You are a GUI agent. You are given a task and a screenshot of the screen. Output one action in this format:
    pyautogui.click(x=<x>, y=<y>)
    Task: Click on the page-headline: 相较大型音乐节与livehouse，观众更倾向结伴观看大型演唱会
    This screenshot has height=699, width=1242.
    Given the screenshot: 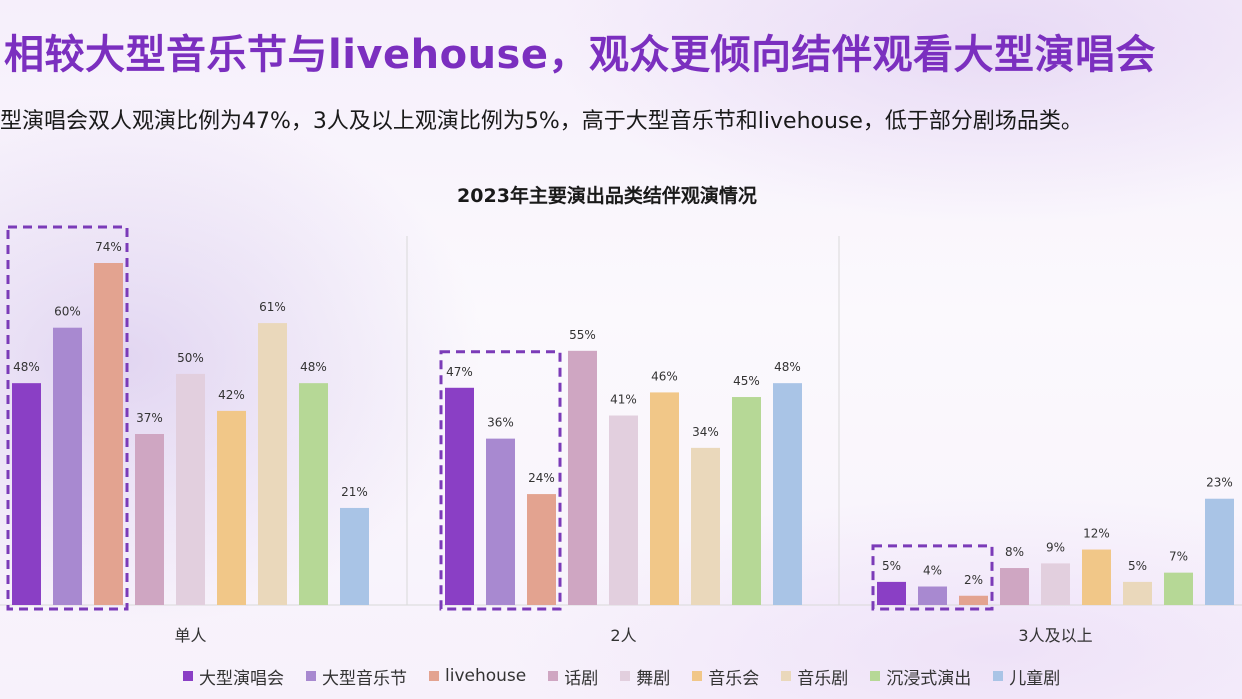 What is the action you would take?
    pyautogui.click(x=580, y=55)
    